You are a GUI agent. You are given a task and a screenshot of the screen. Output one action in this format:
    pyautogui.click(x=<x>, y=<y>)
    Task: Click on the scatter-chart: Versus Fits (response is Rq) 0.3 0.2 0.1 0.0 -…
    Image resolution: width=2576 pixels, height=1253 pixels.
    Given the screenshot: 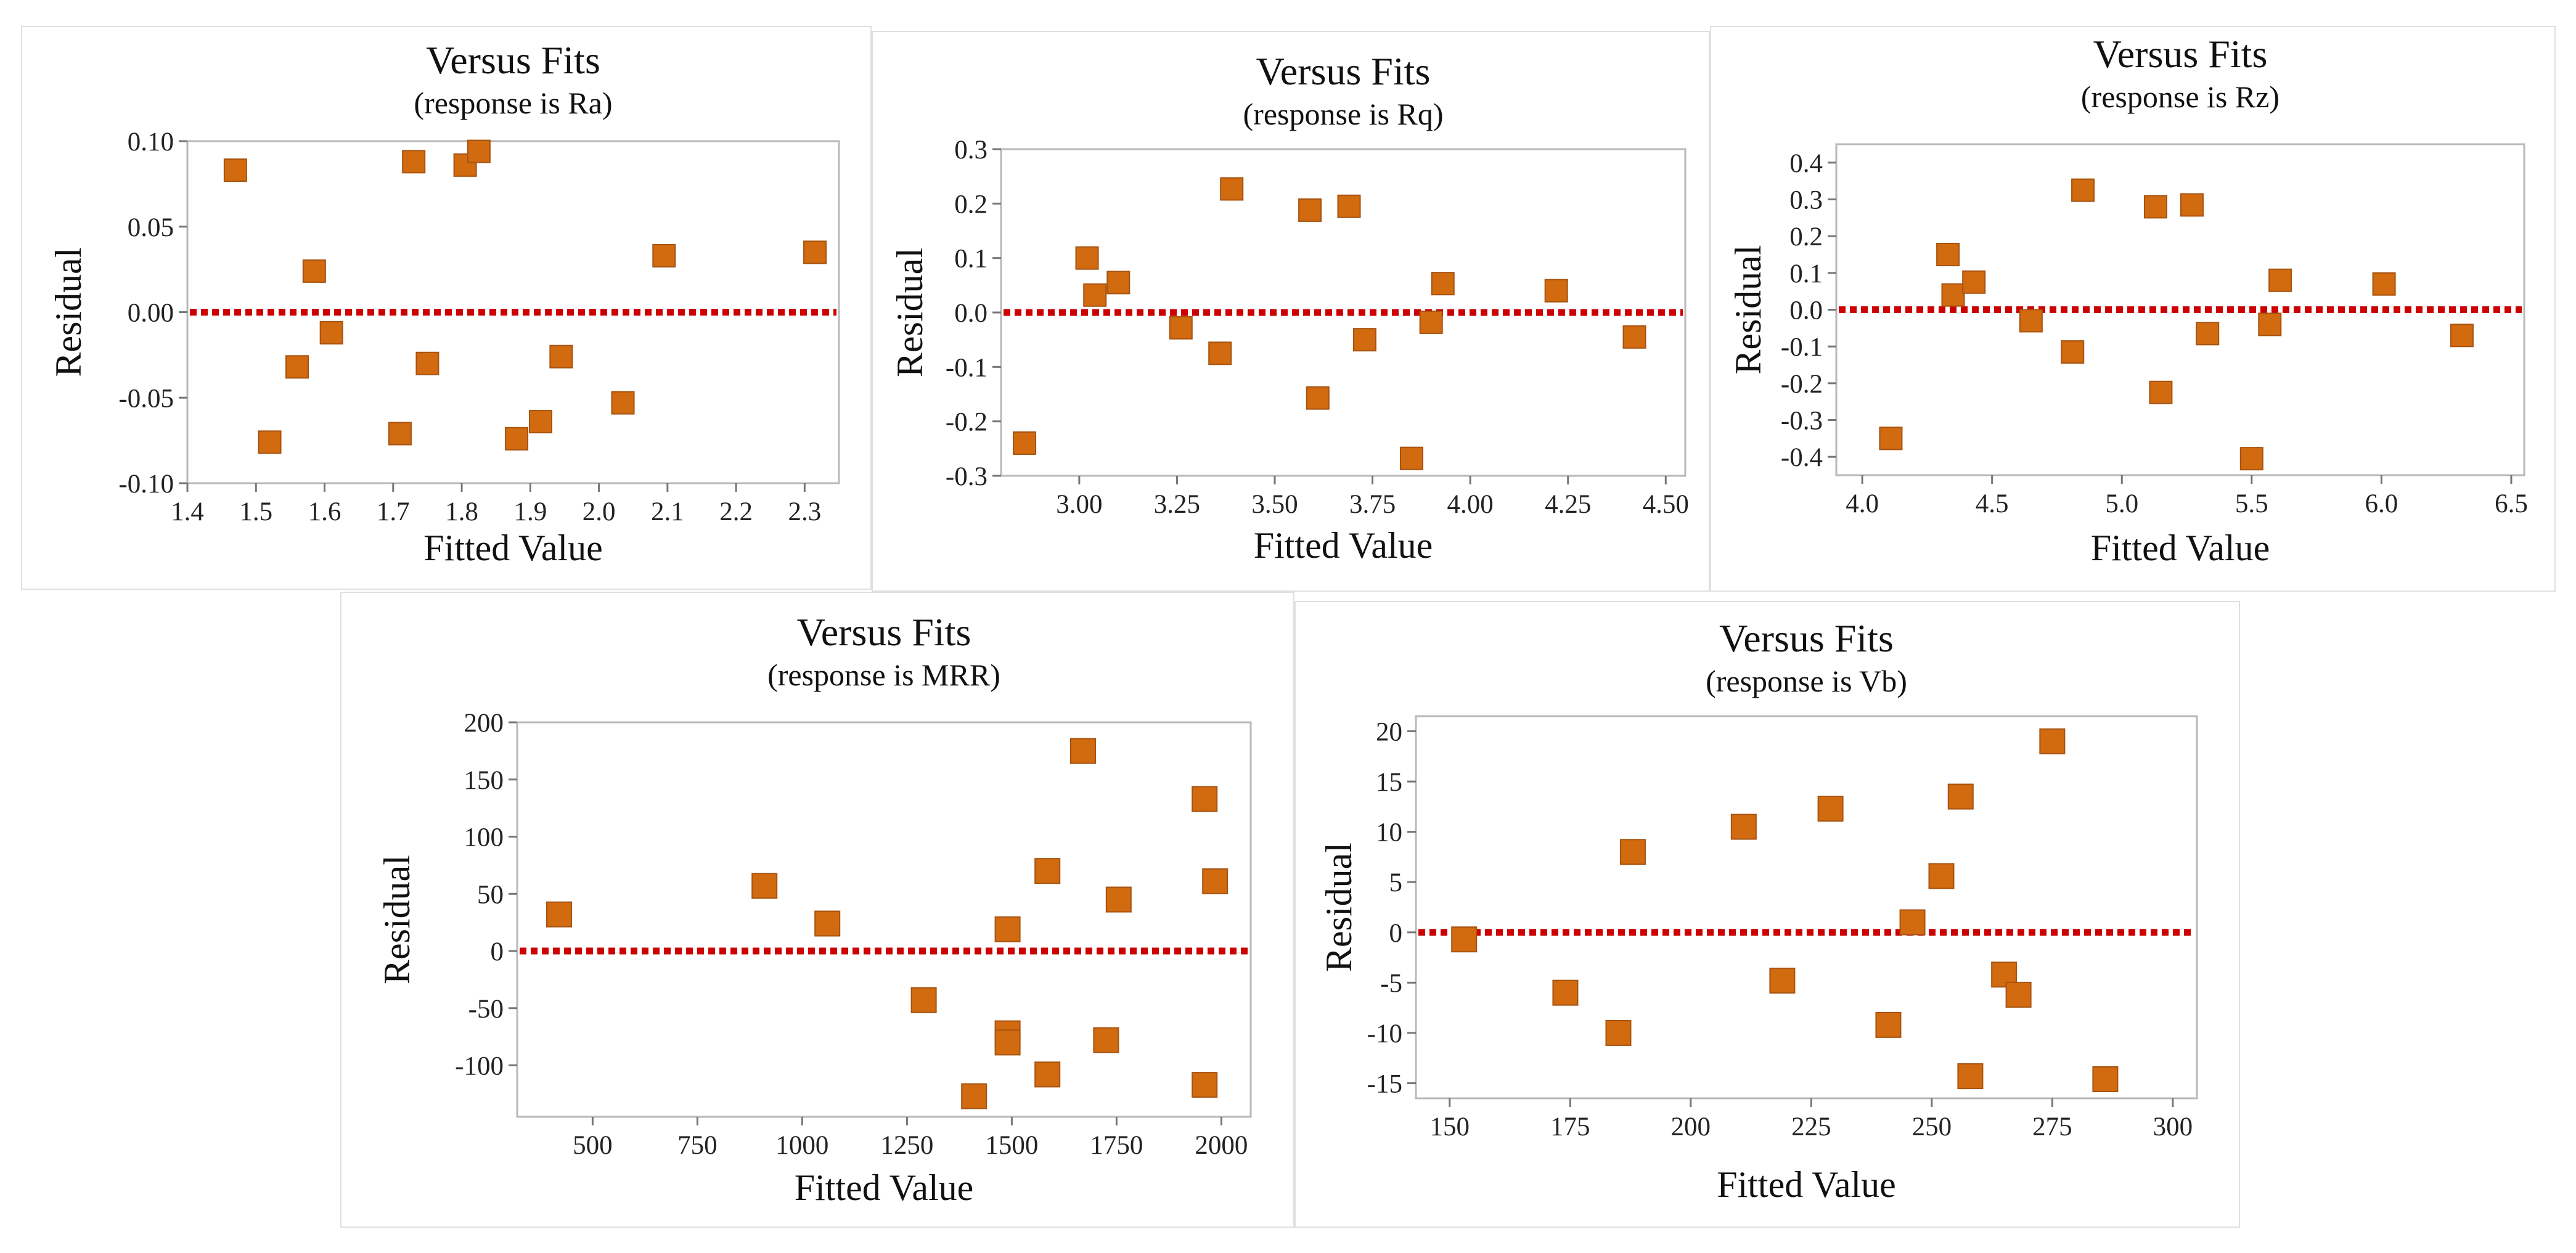 What is the action you would take?
    pyautogui.click(x=1289, y=307)
    